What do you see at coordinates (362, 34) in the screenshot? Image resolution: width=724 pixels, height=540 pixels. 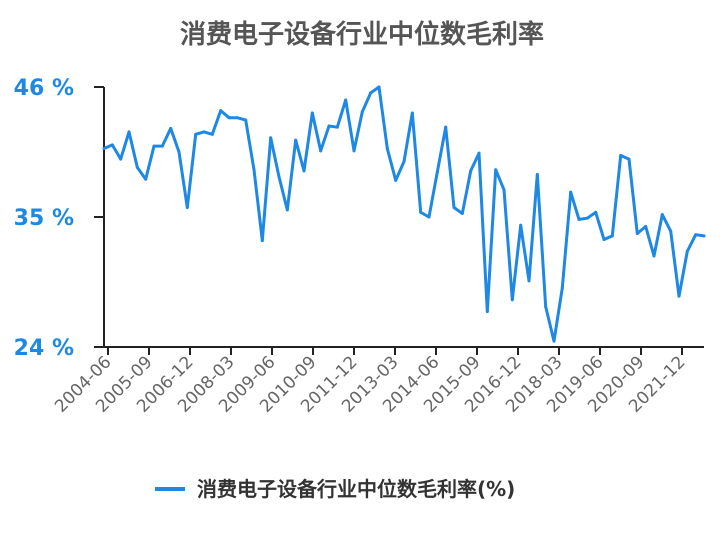 I see `chart-title: 消费电子设备行业中位数毛利率` at bounding box center [362, 34].